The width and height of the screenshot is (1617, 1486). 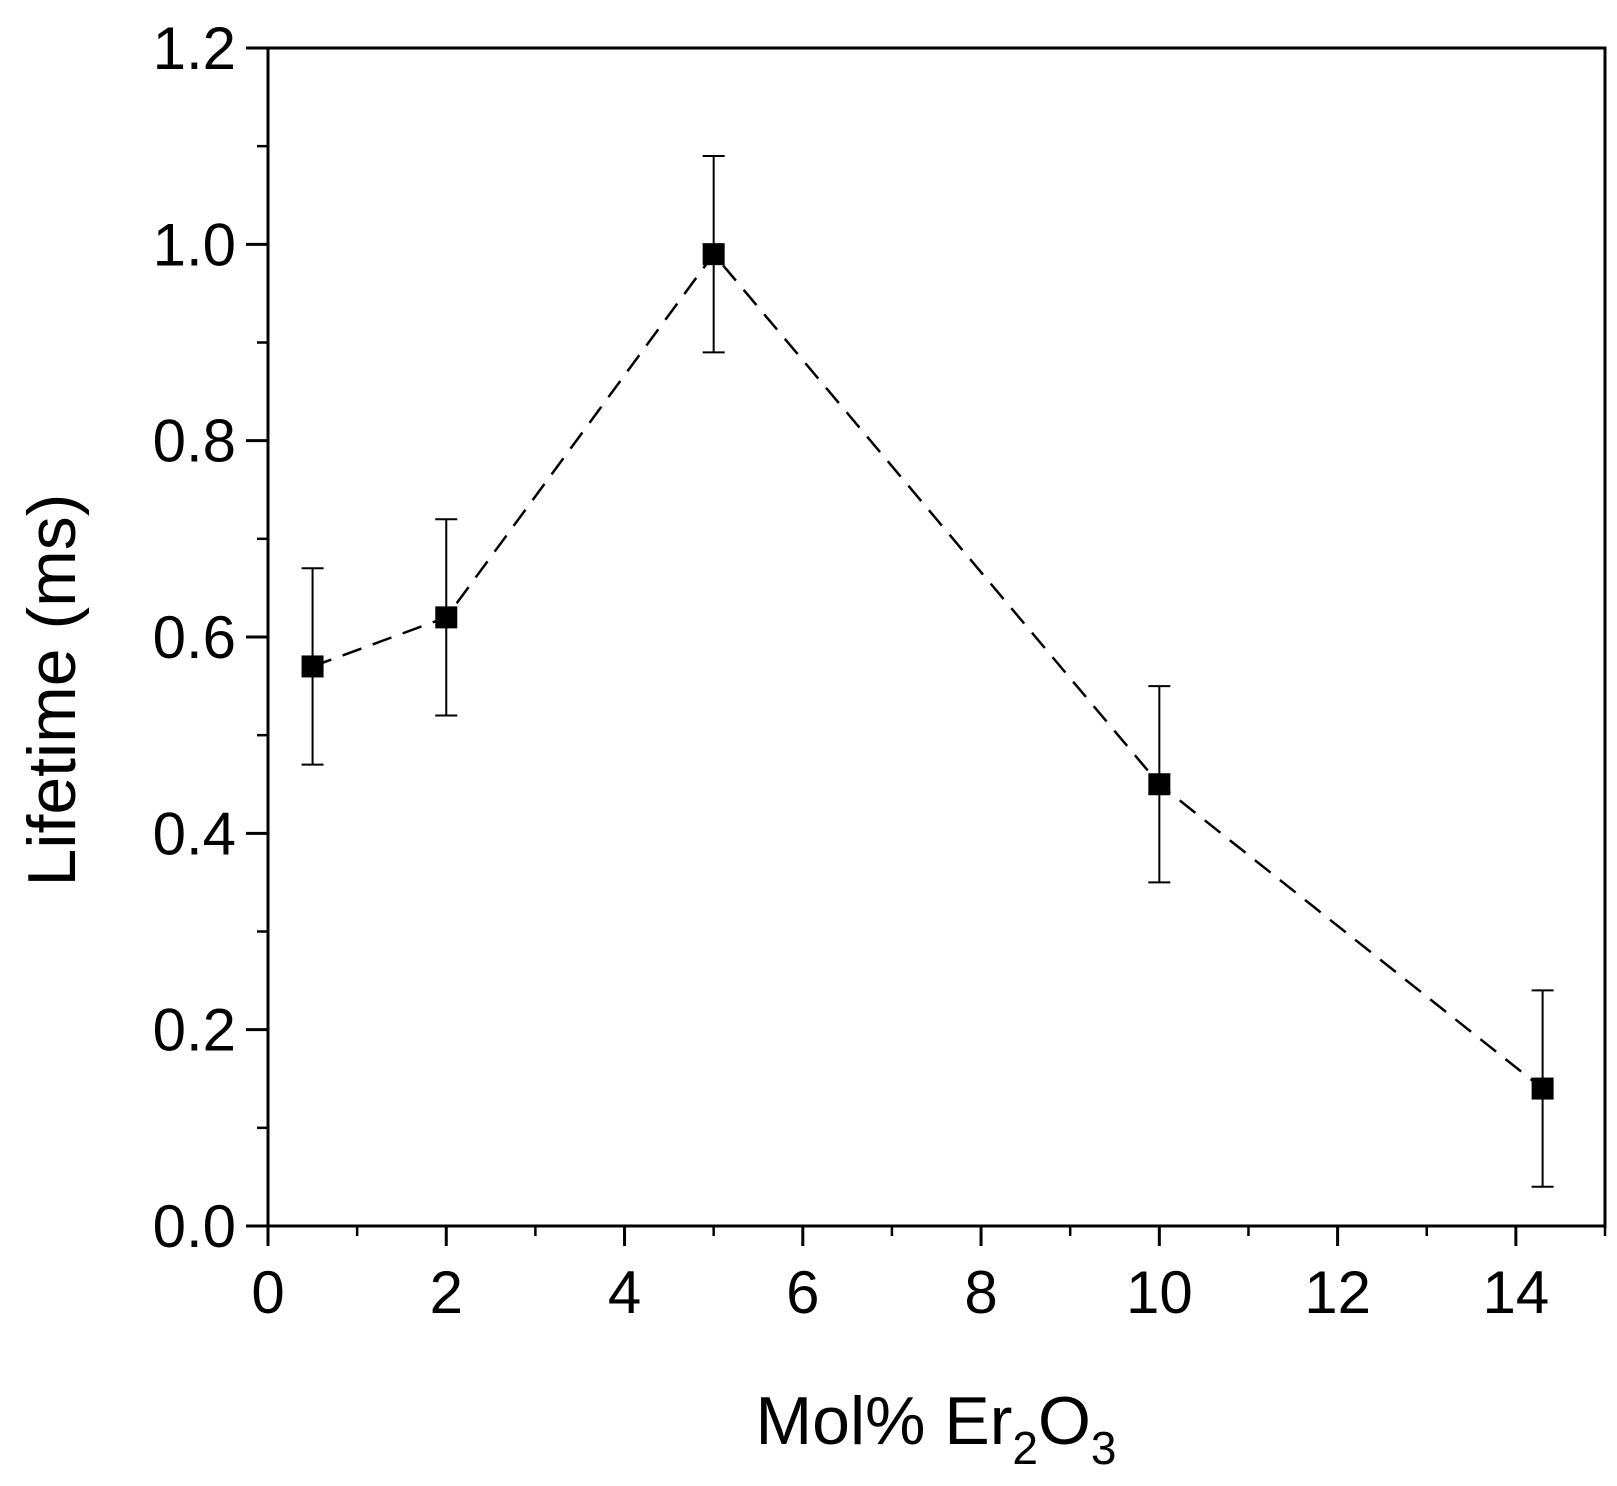 What do you see at coordinates (624, 1292) in the screenshot?
I see `x-tick-label: 4` at bounding box center [624, 1292].